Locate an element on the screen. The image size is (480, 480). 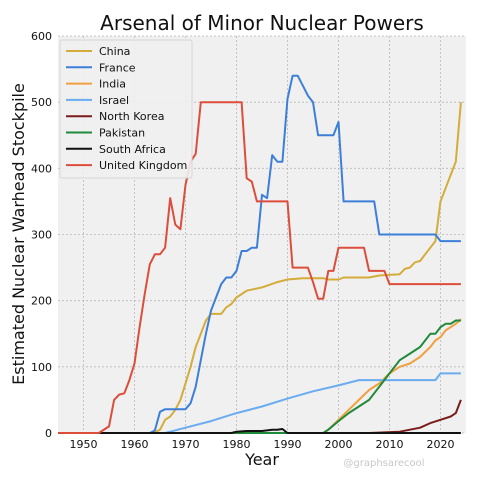
legend-label-north-korea: North Korea is located at coordinates (131, 116).